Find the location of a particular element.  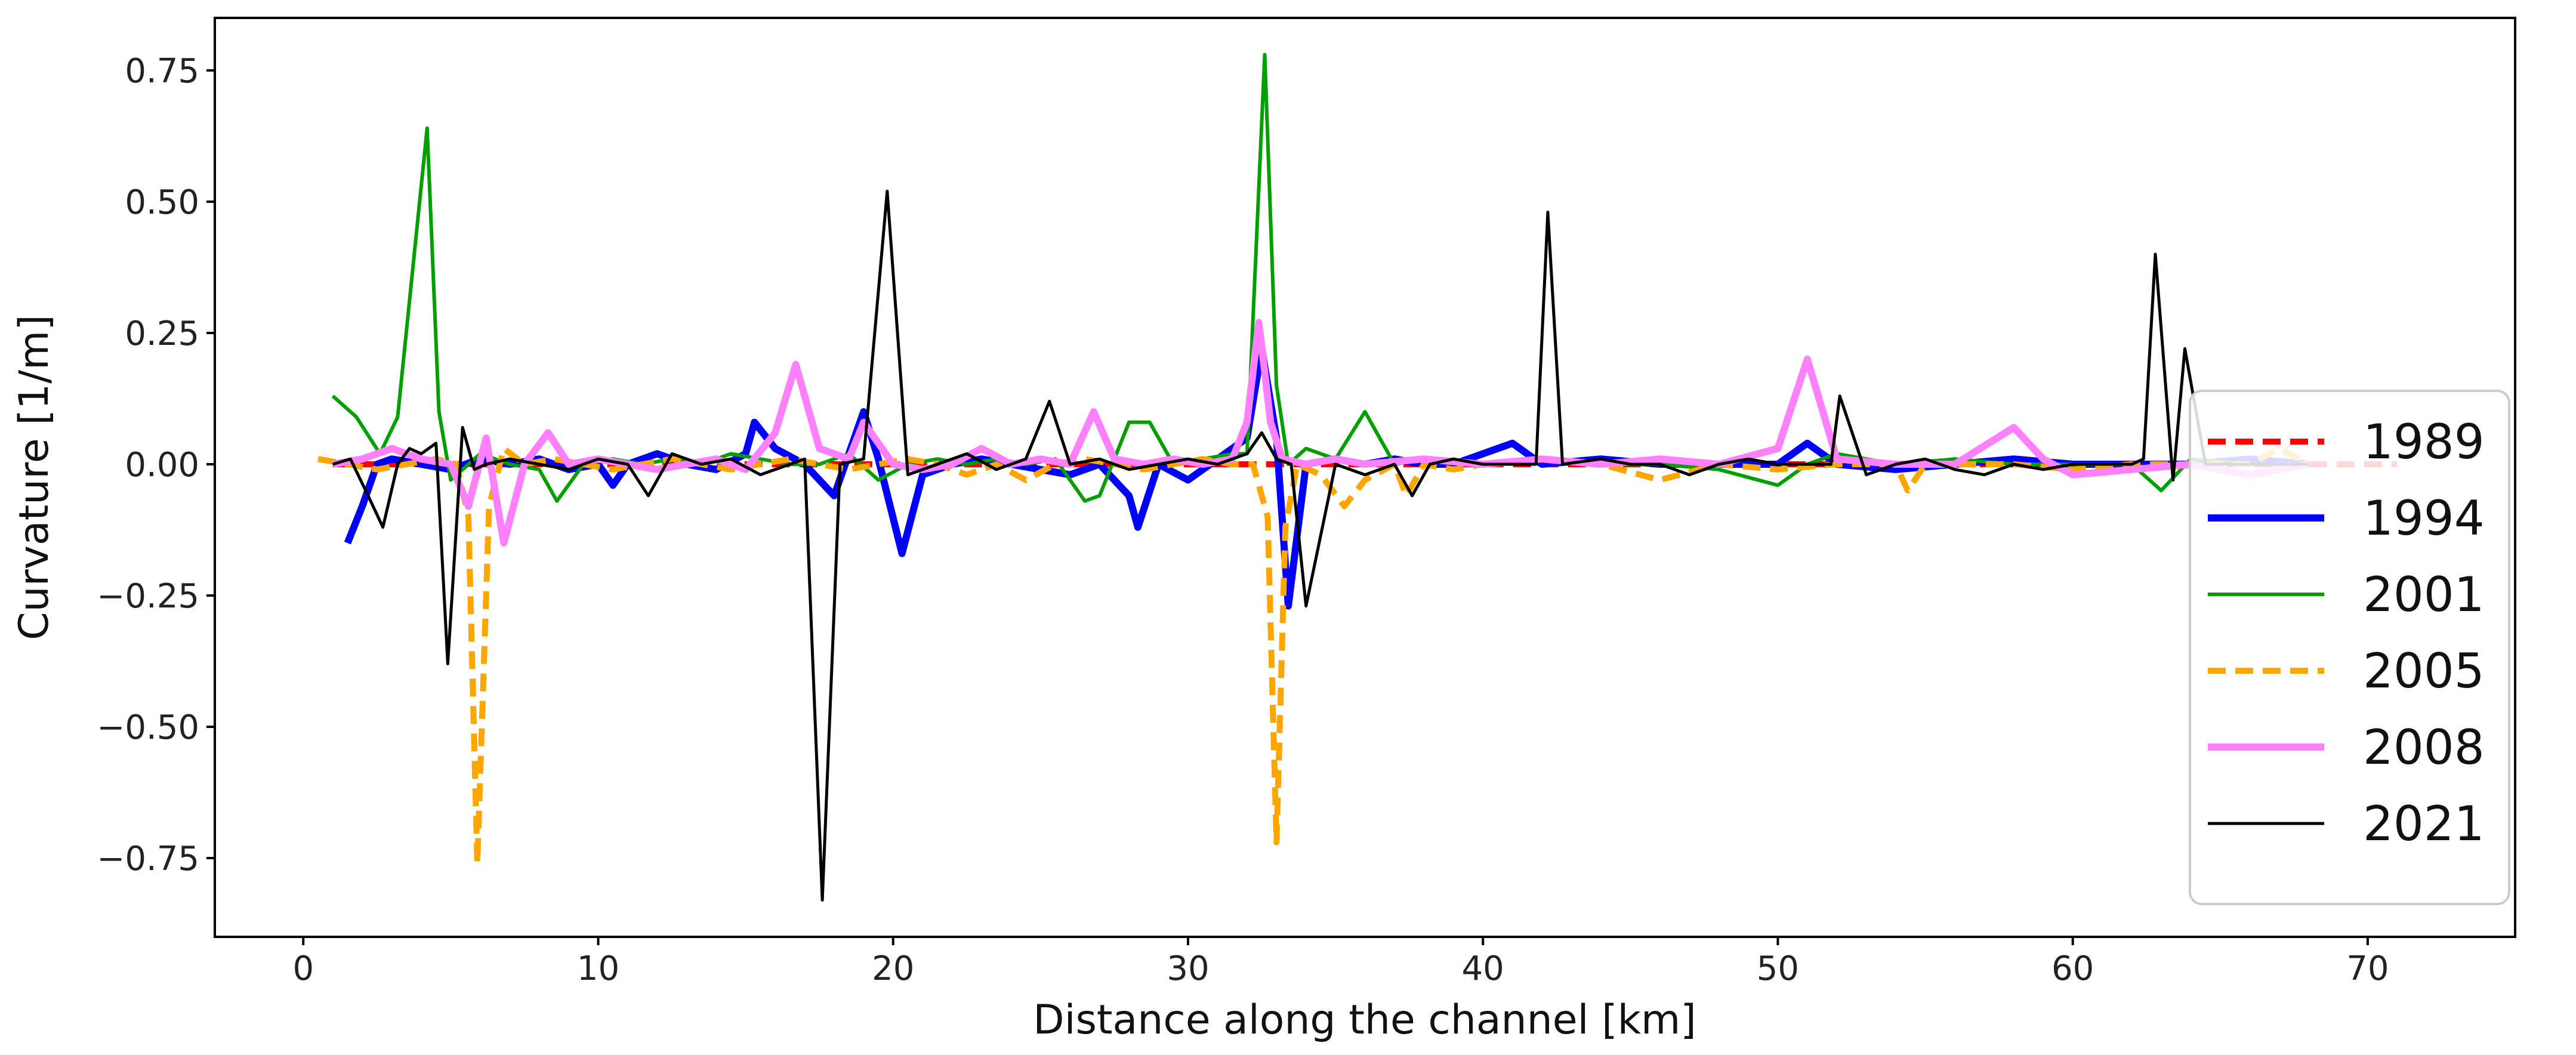

y-tick-label: 0.50 is located at coordinates (162, 202).